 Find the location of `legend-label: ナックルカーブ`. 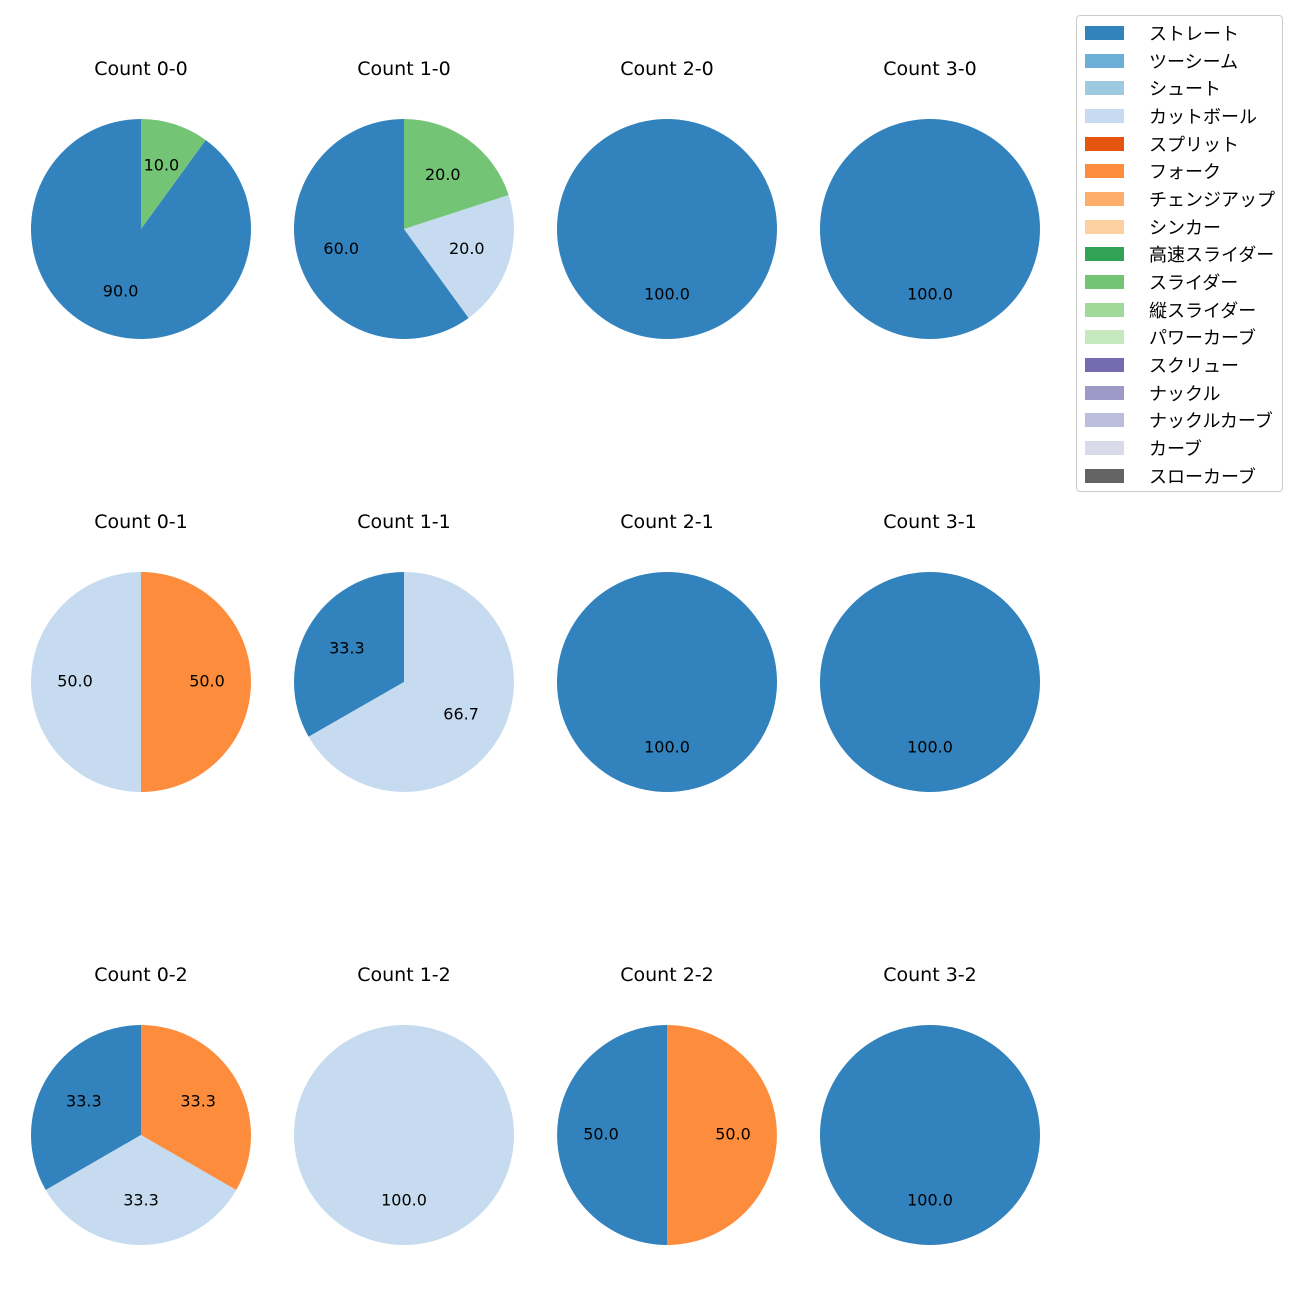

legend-label: ナックルカーブ is located at coordinates (1211, 422).